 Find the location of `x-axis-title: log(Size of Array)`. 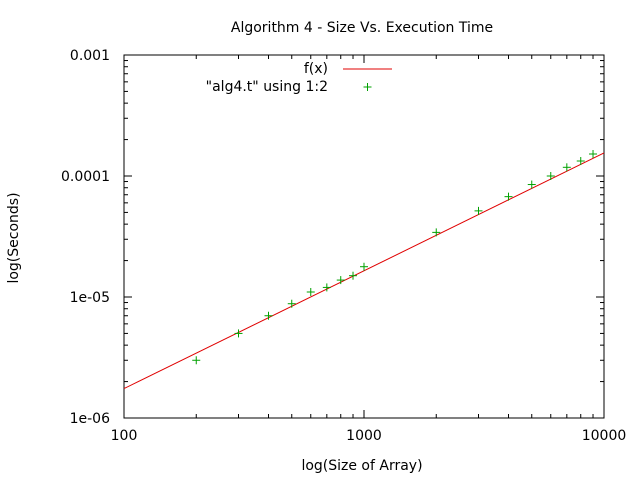

x-axis-title: log(Size of Array) is located at coordinates (361, 466).